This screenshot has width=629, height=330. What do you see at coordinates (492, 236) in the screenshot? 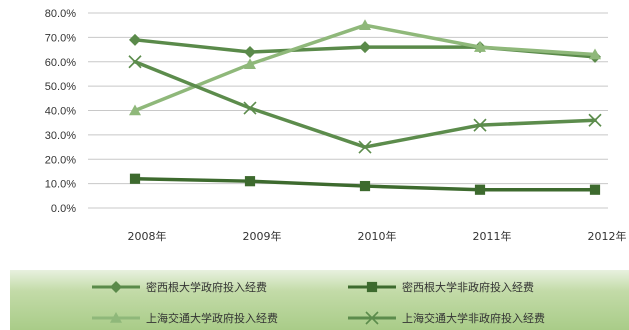
I see `x-tick-label: 2011年` at bounding box center [492, 236].